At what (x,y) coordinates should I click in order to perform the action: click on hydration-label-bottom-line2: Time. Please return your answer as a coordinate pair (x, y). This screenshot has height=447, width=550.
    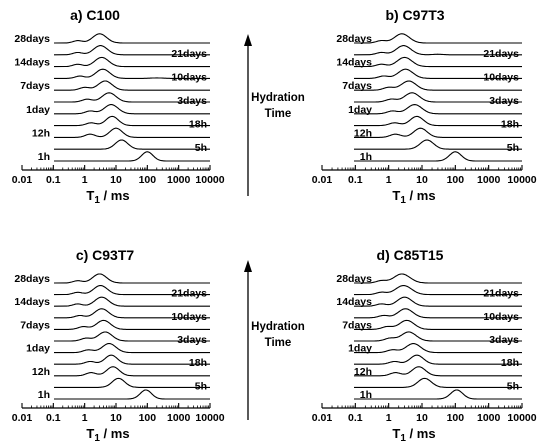
    Looking at the image, I should click on (278, 343).